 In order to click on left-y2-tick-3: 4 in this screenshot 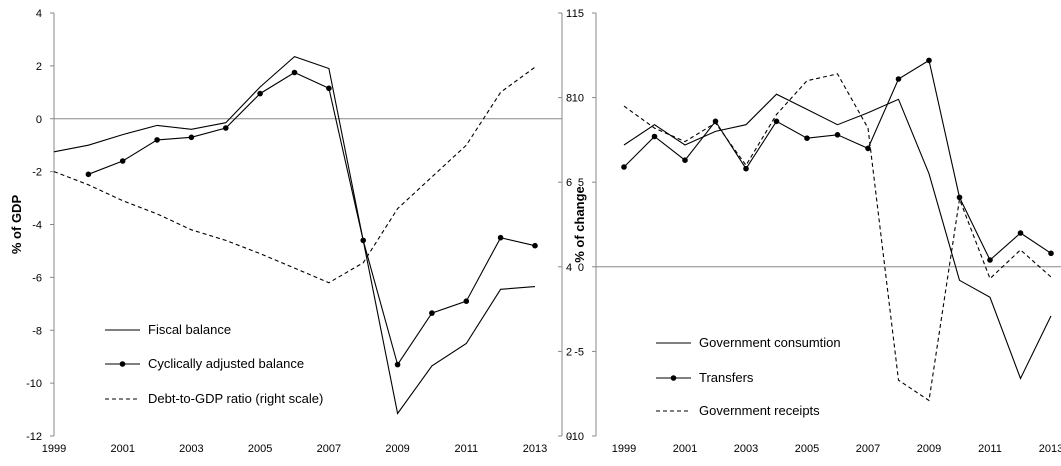, I will do `click(569, 268)`.